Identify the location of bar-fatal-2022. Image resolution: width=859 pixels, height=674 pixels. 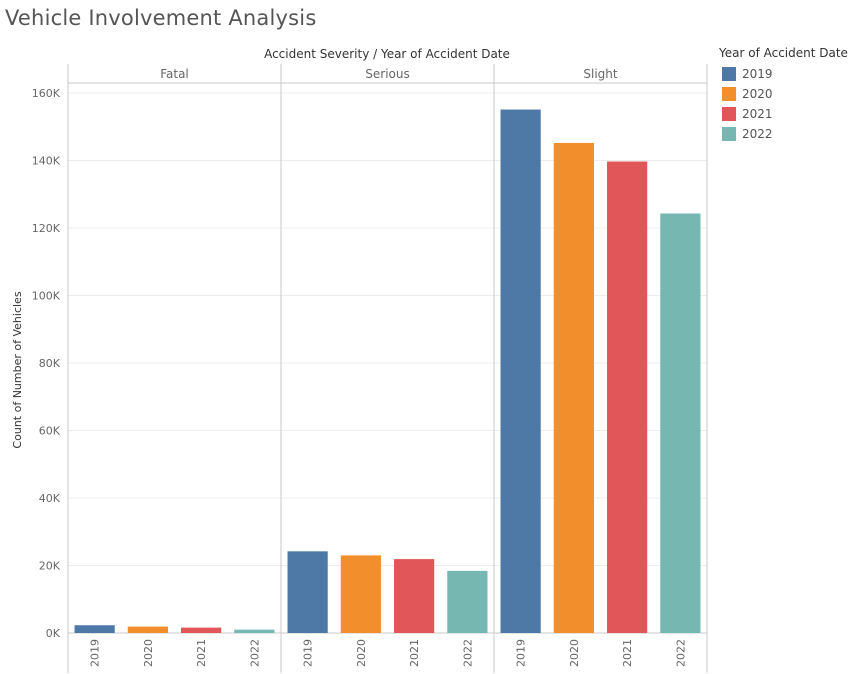
(254, 631).